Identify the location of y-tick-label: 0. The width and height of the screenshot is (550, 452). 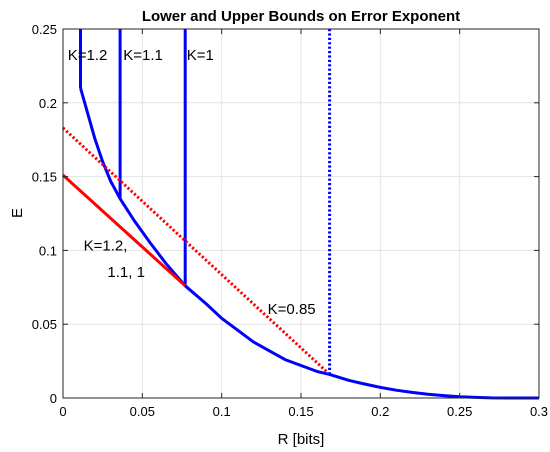
(53, 398).